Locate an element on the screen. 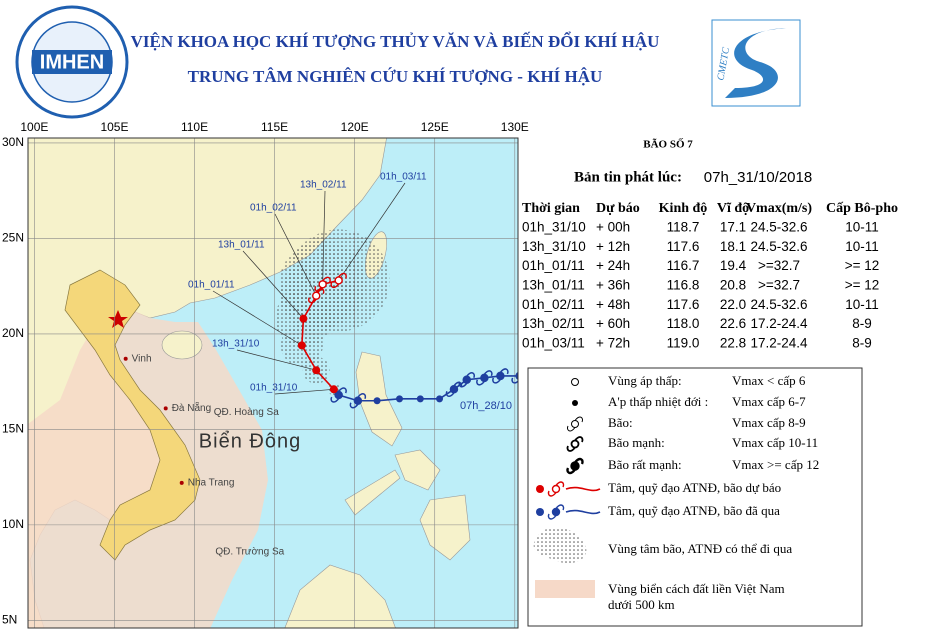 Image resolution: width=926 pixels, height=635 pixels. forecast-time-label: 01h_01/11 is located at coordinates (211, 285).